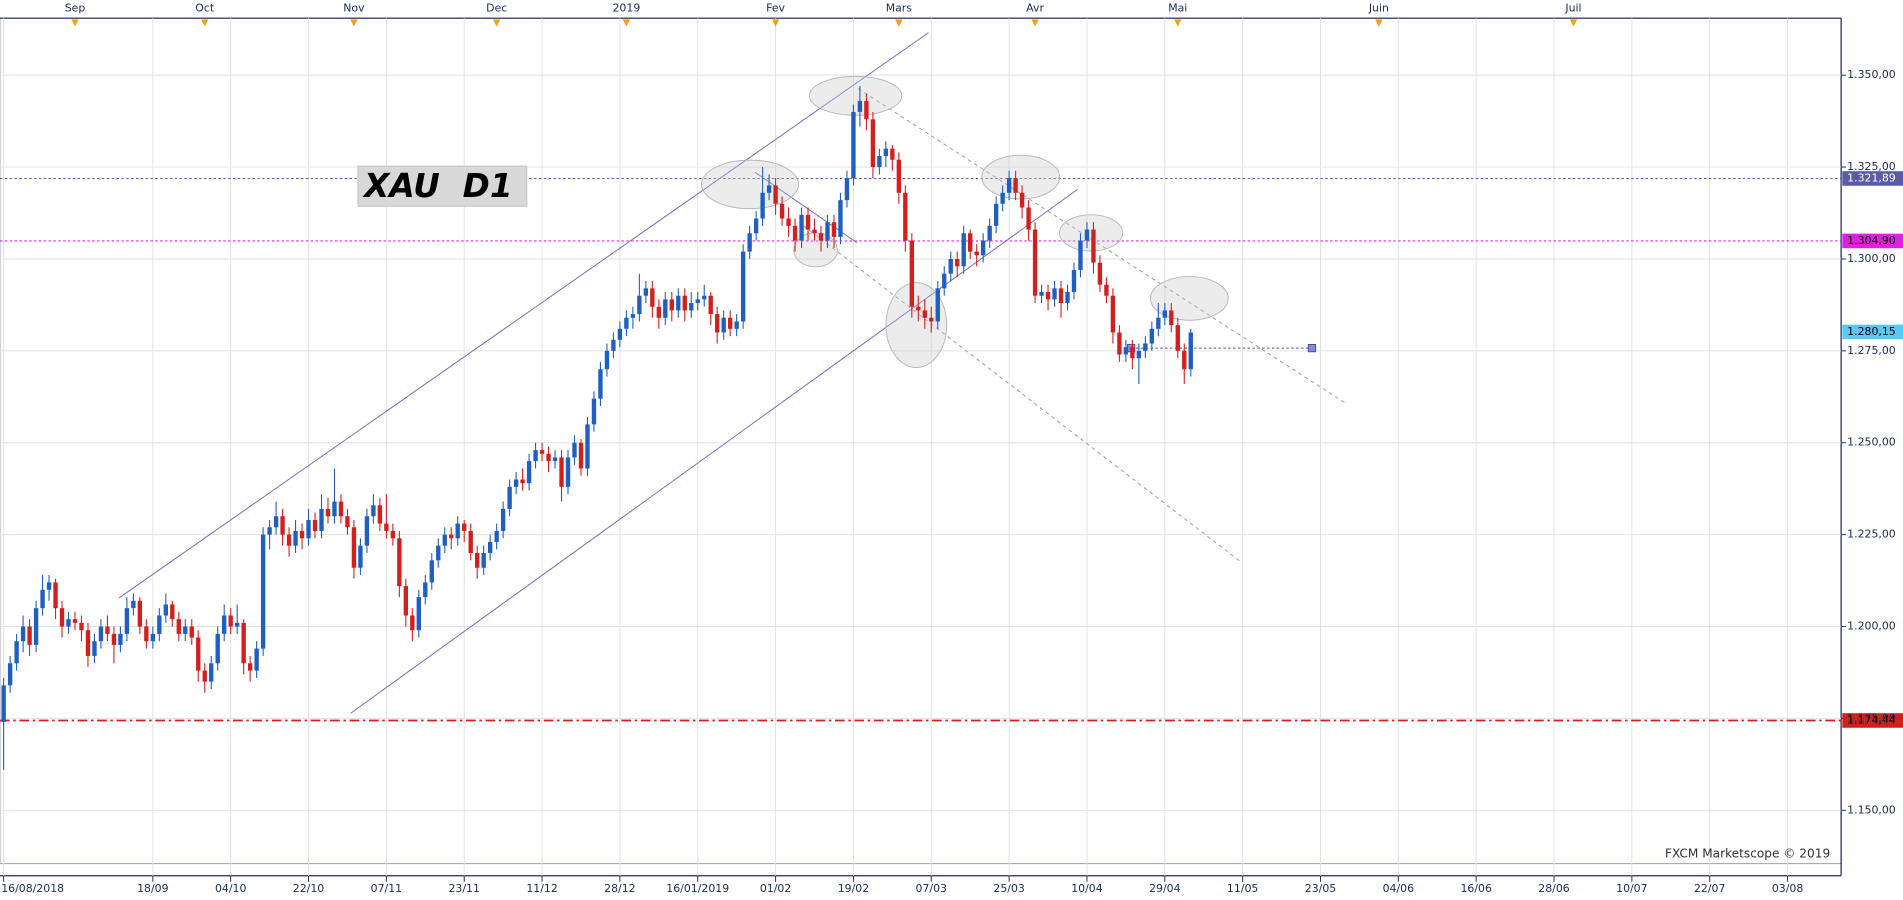 Image resolution: width=1903 pixels, height=900 pixels. What do you see at coordinates (1378, 7) in the screenshot?
I see `month-label: Juin` at bounding box center [1378, 7].